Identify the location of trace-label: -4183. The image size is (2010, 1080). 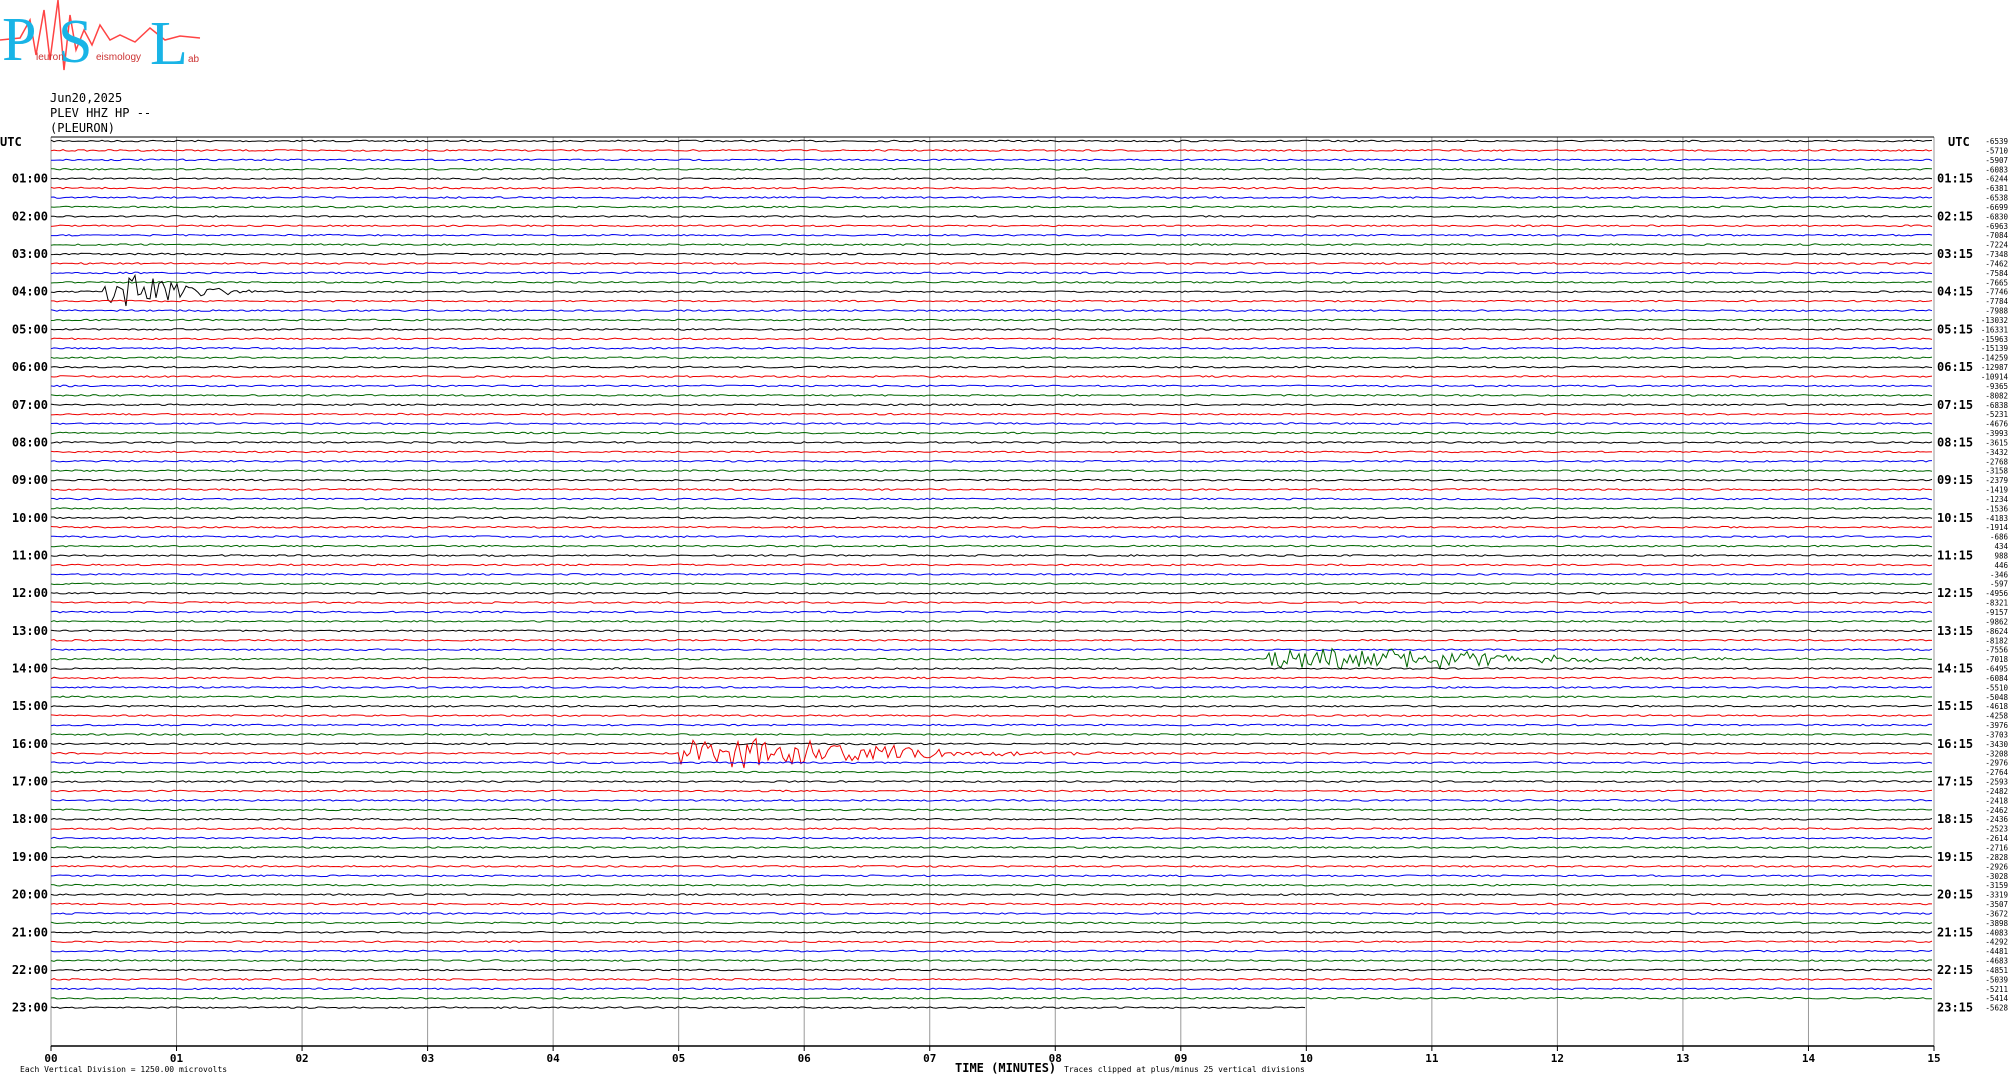
(1996, 518).